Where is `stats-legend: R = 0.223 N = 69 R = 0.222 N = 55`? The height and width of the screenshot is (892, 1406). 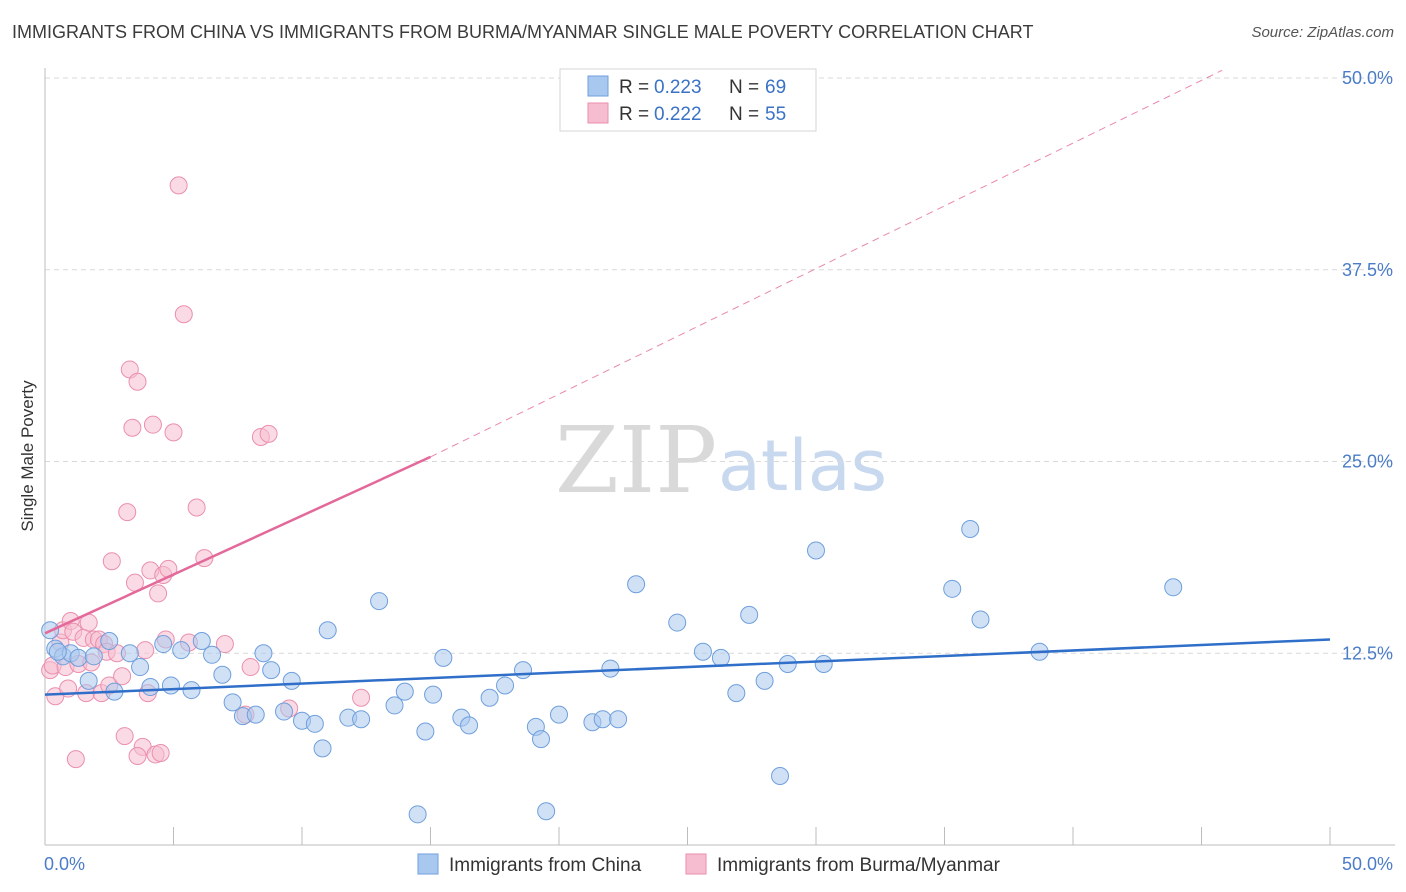
stats-legend: R = 0.223 N = 69 R = 0.222 N = 55 is located at coordinates (688, 100).